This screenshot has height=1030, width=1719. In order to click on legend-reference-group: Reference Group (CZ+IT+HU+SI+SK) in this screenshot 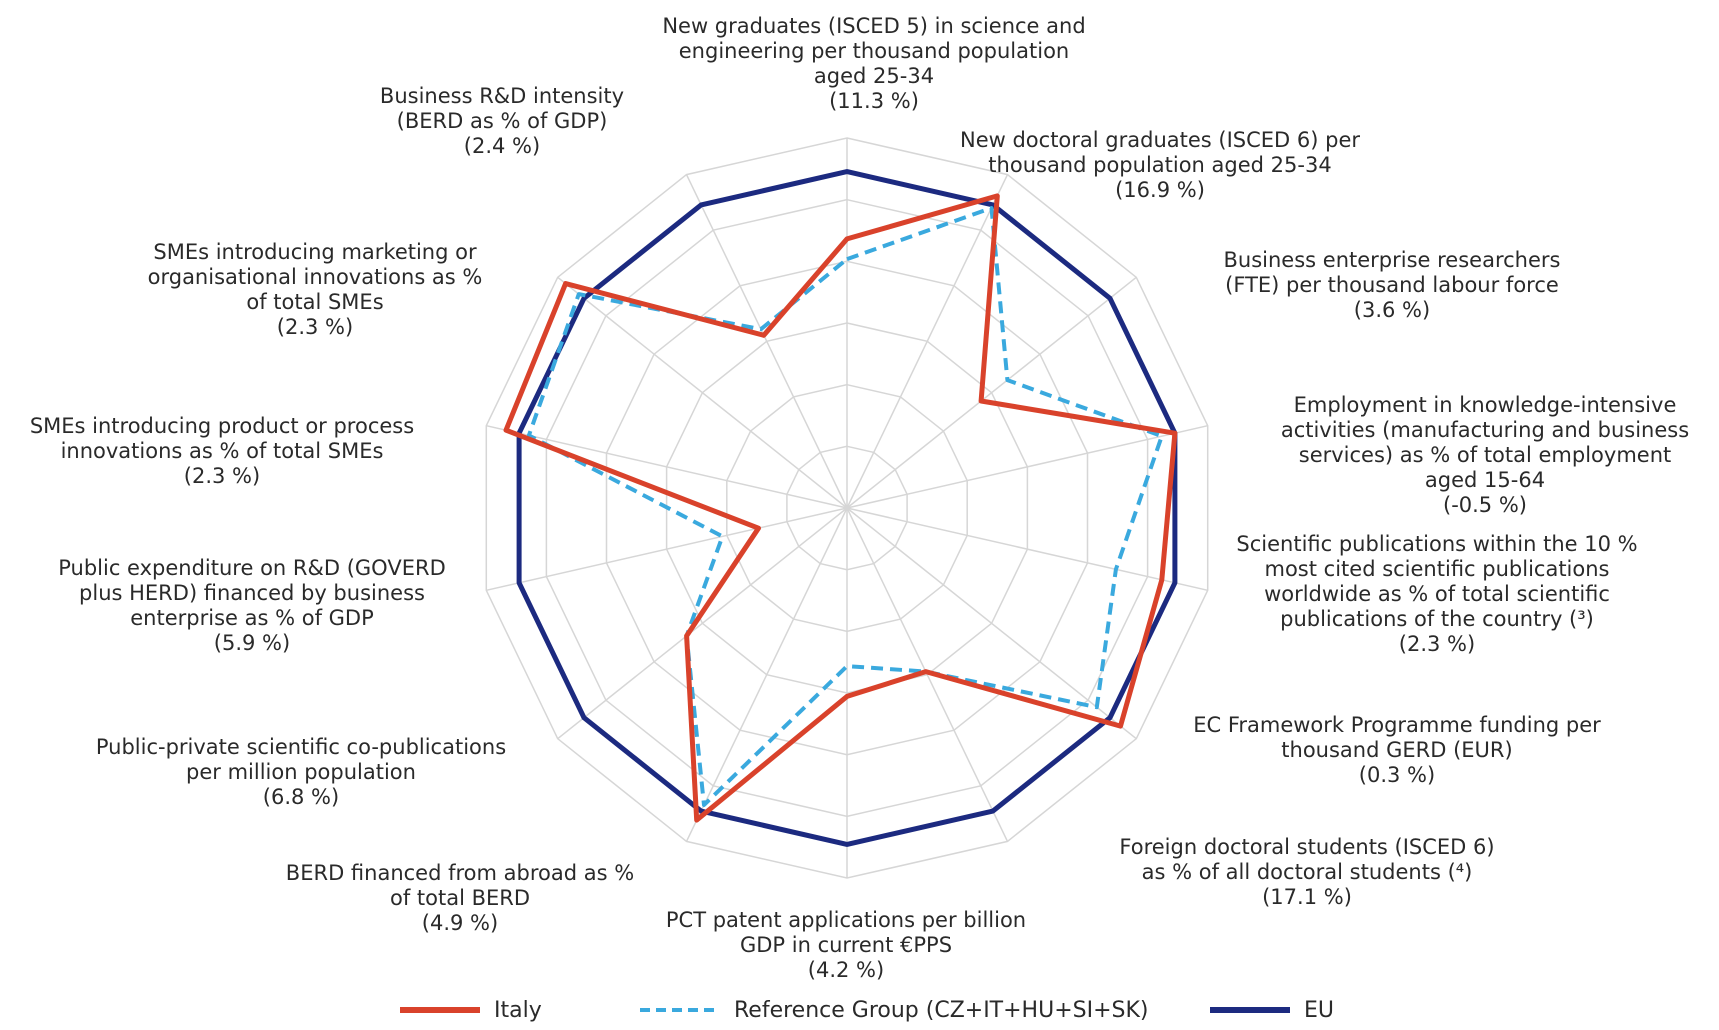, I will do `click(894, 1010)`.